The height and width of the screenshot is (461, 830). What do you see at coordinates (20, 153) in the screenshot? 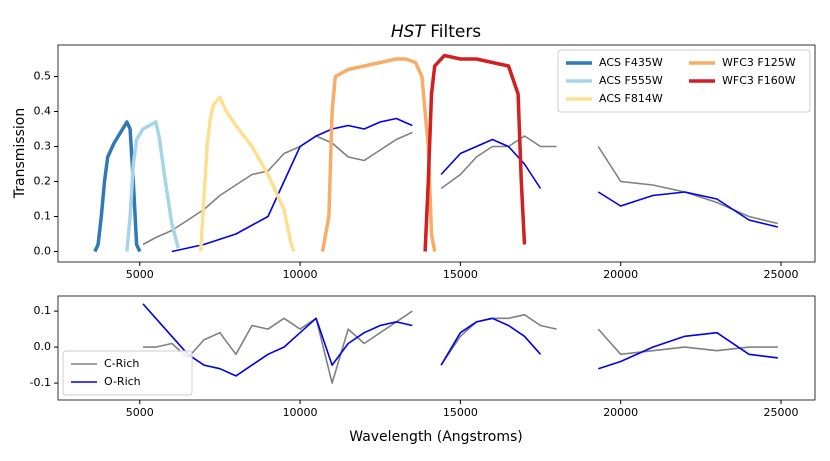
I see `y-axis-label: Transmission` at bounding box center [20, 153].